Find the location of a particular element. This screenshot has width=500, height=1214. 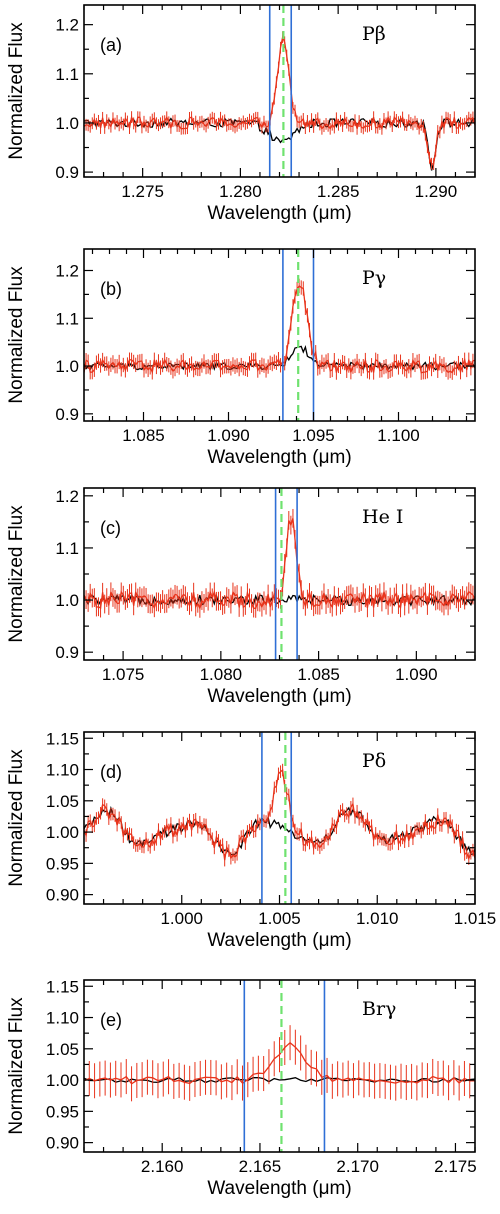

x-tick-label: 2.165 is located at coordinates (260, 1166).